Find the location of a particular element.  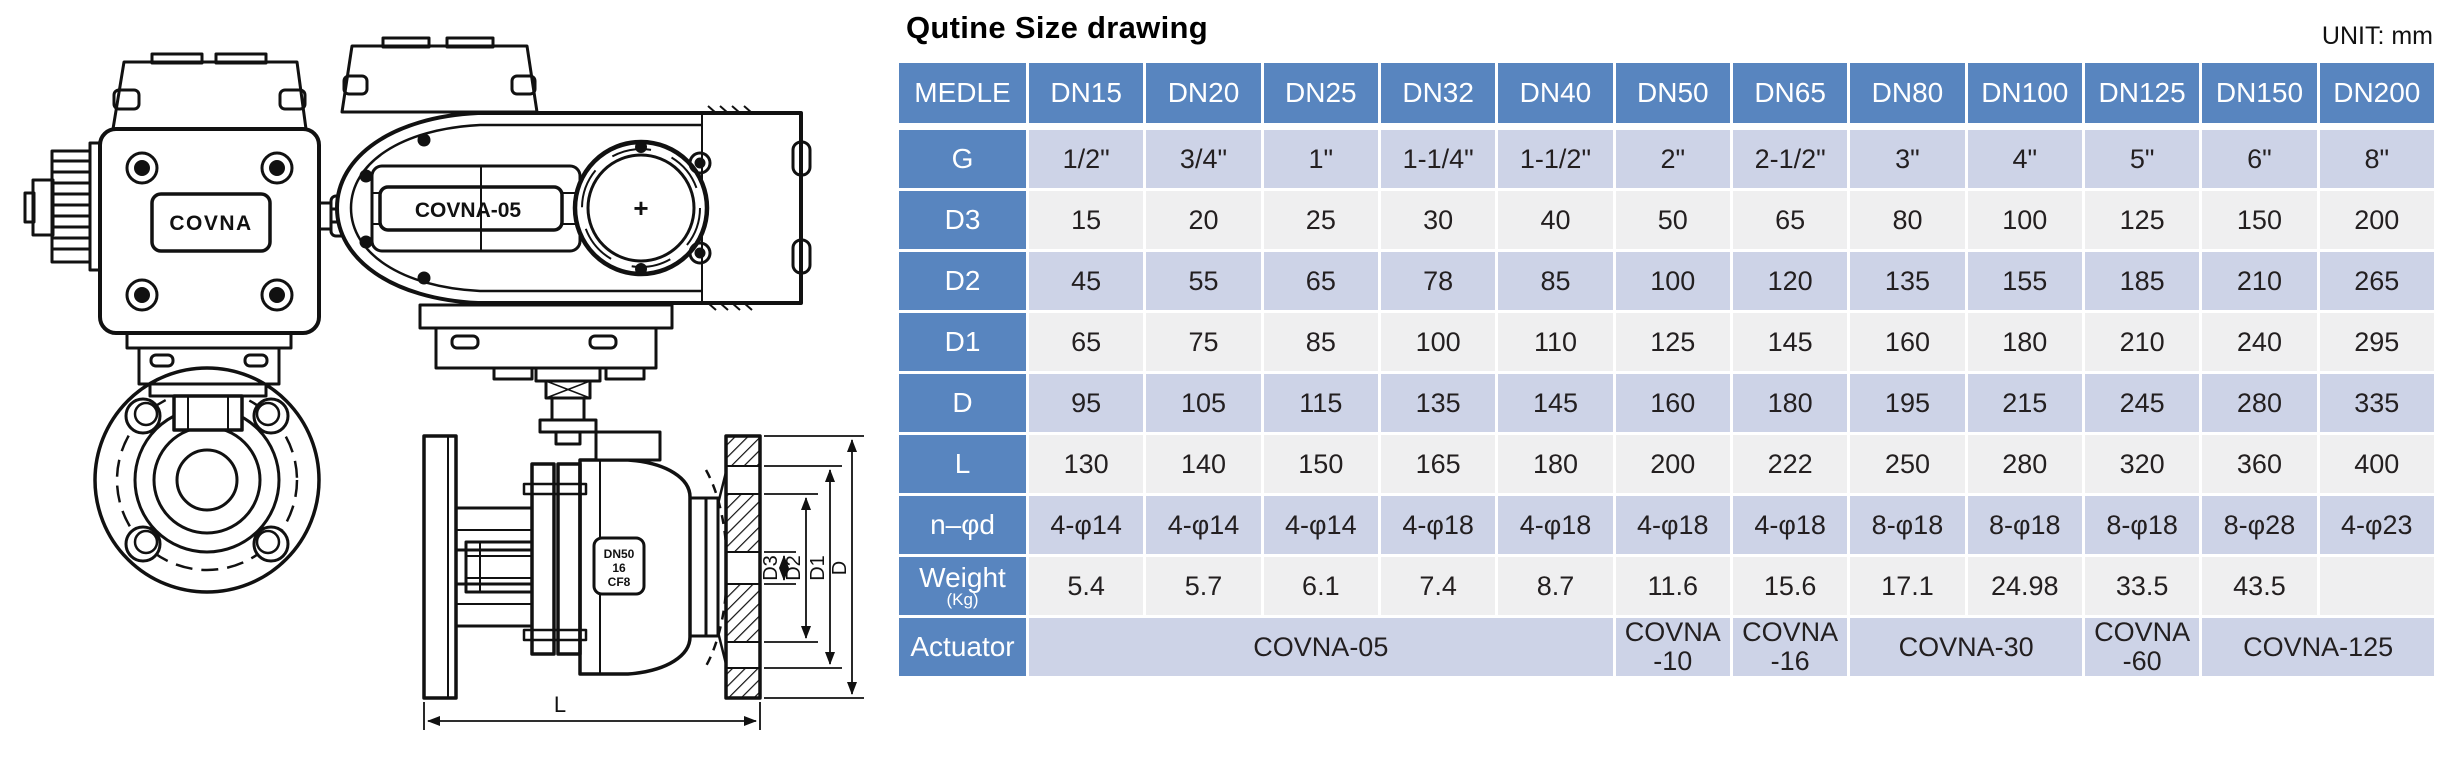

value-cell-l-dn40: 180 is located at coordinates (1555, 464).